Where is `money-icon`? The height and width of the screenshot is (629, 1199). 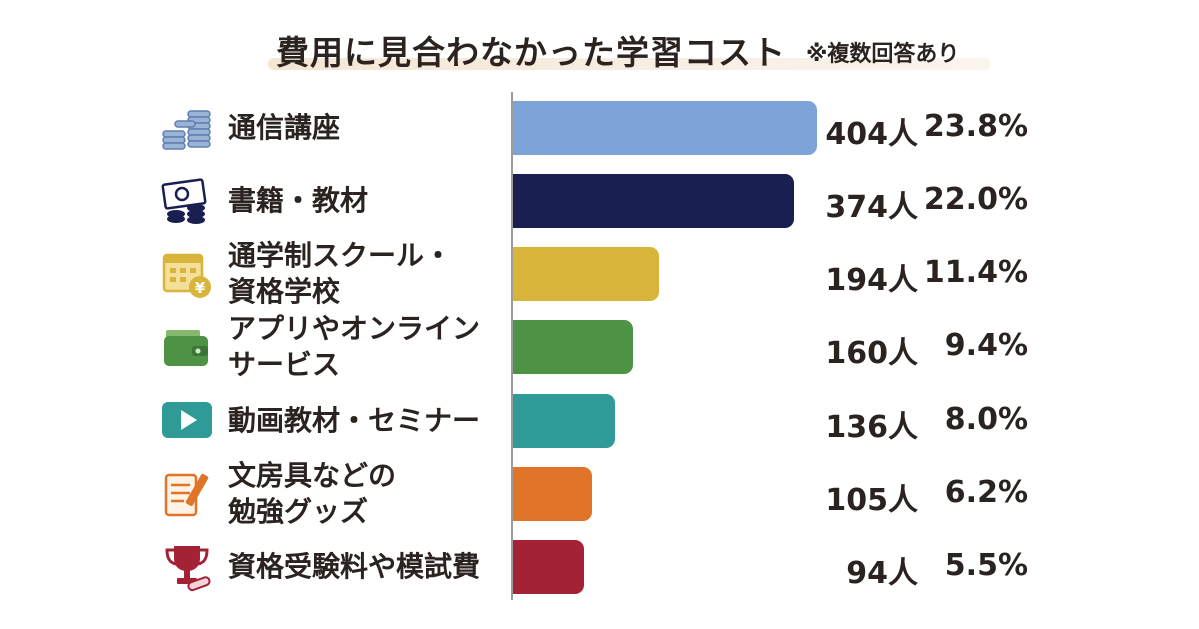 money-icon is located at coordinates (187, 201).